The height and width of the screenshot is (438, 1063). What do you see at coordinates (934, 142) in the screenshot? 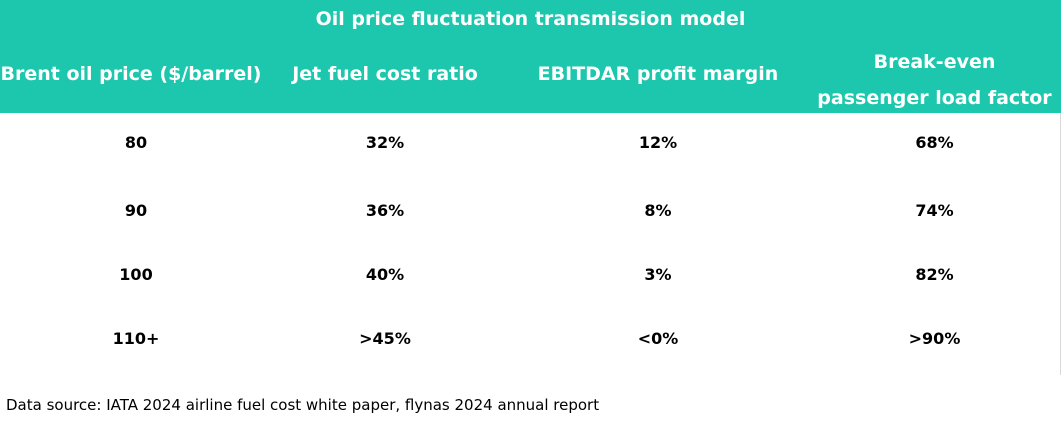
I see `table-cell: 68%` at bounding box center [934, 142].